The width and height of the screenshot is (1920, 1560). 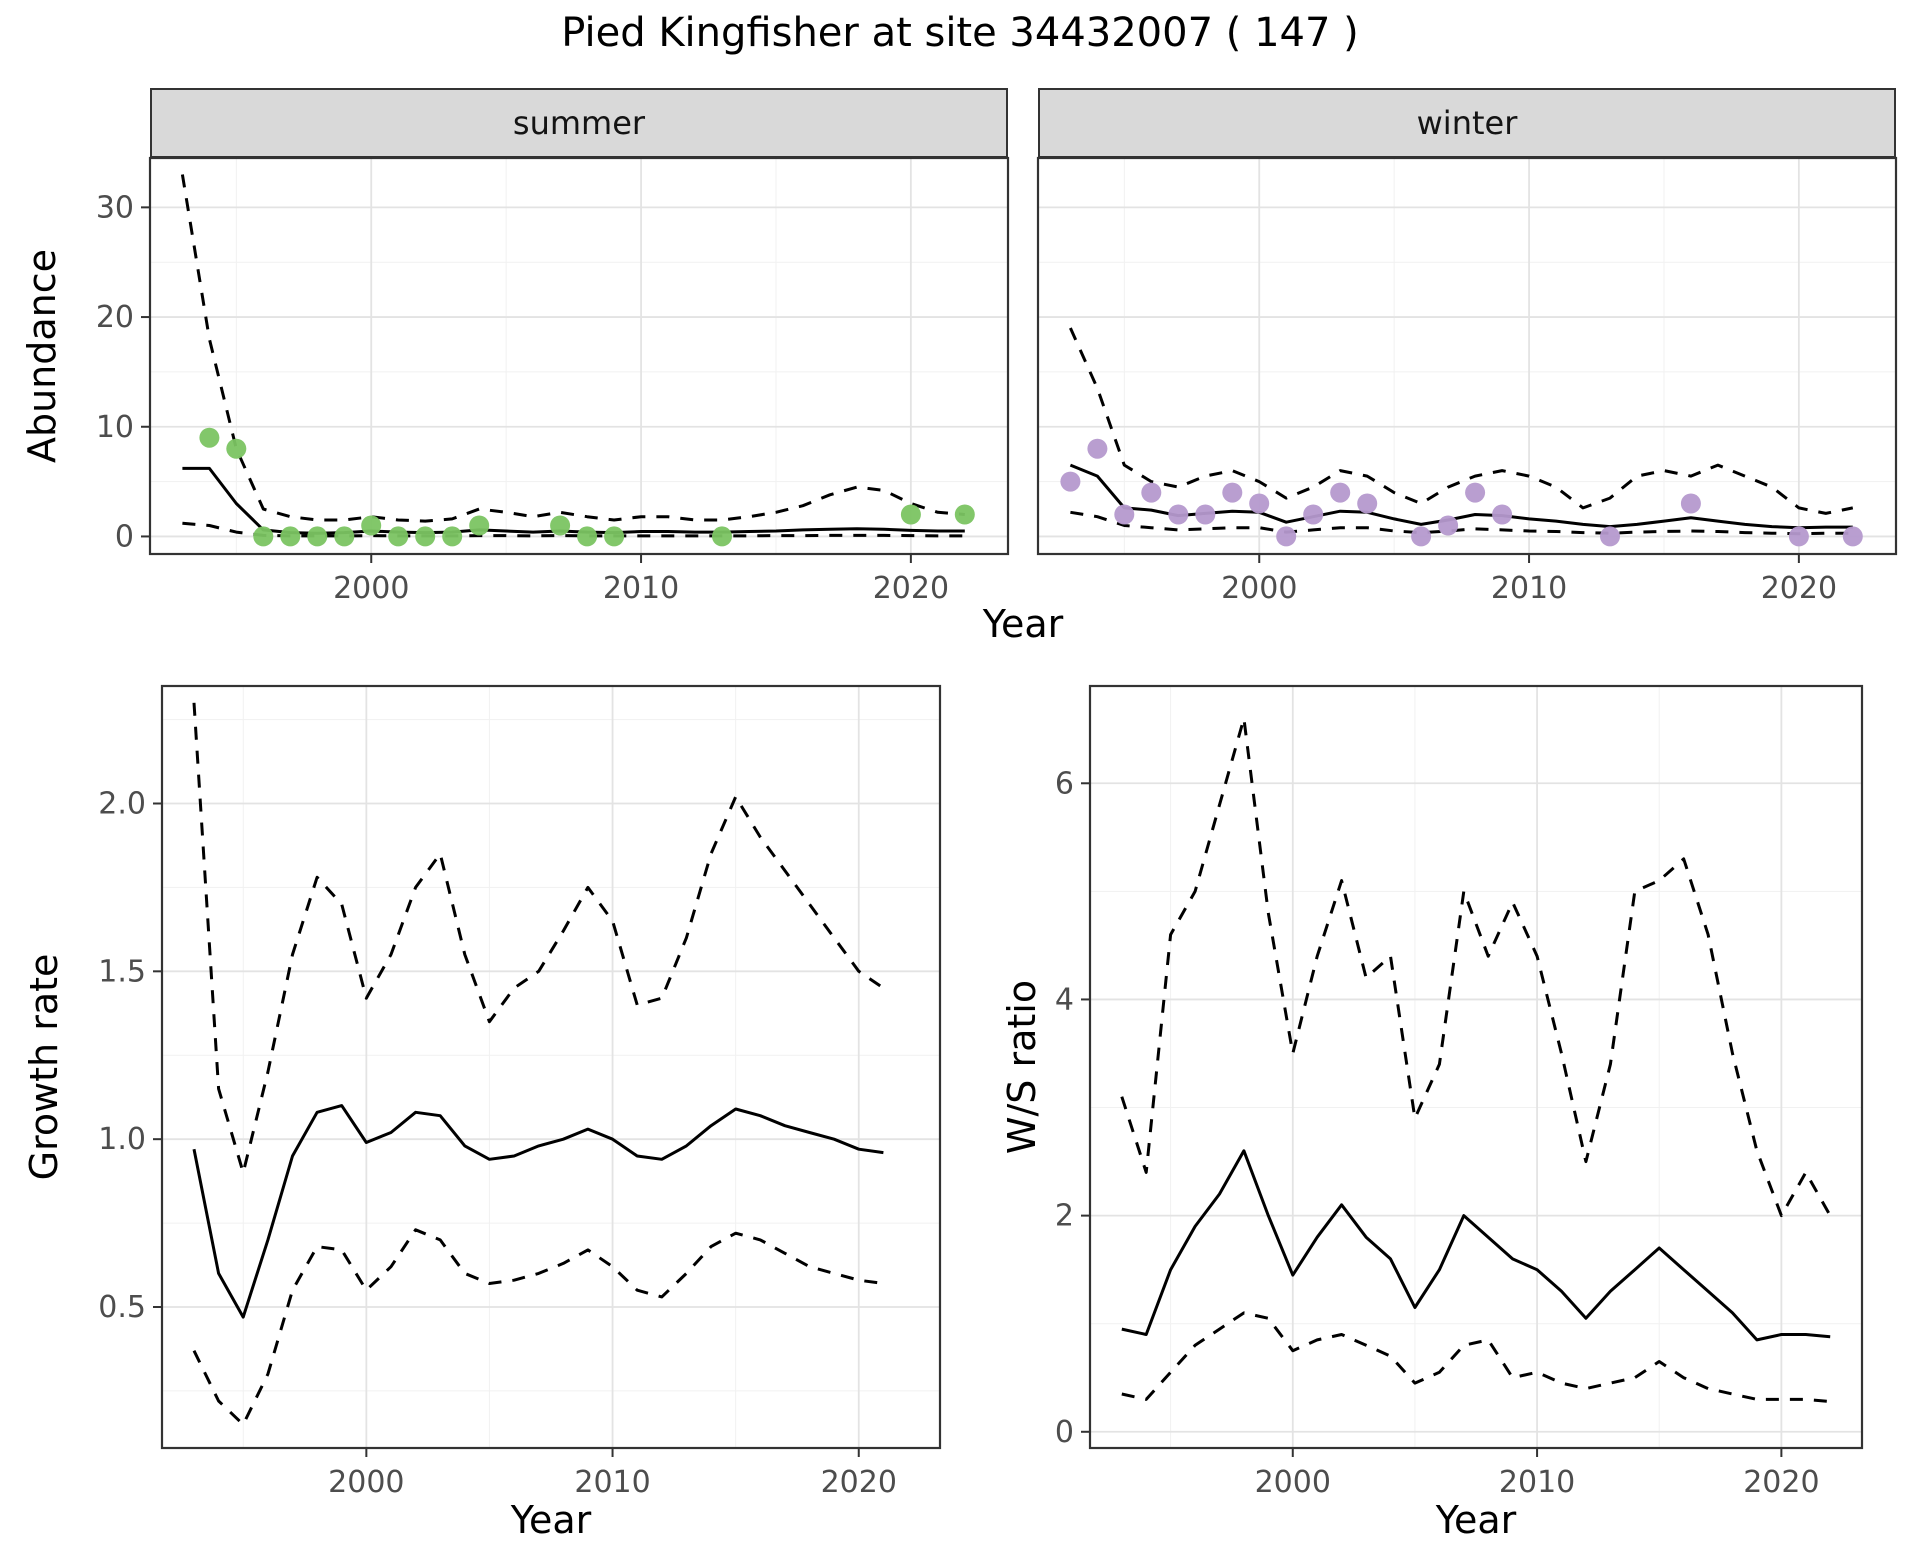 I want to click on facet-strip-winter-label: winter, so click(x=1467, y=123).